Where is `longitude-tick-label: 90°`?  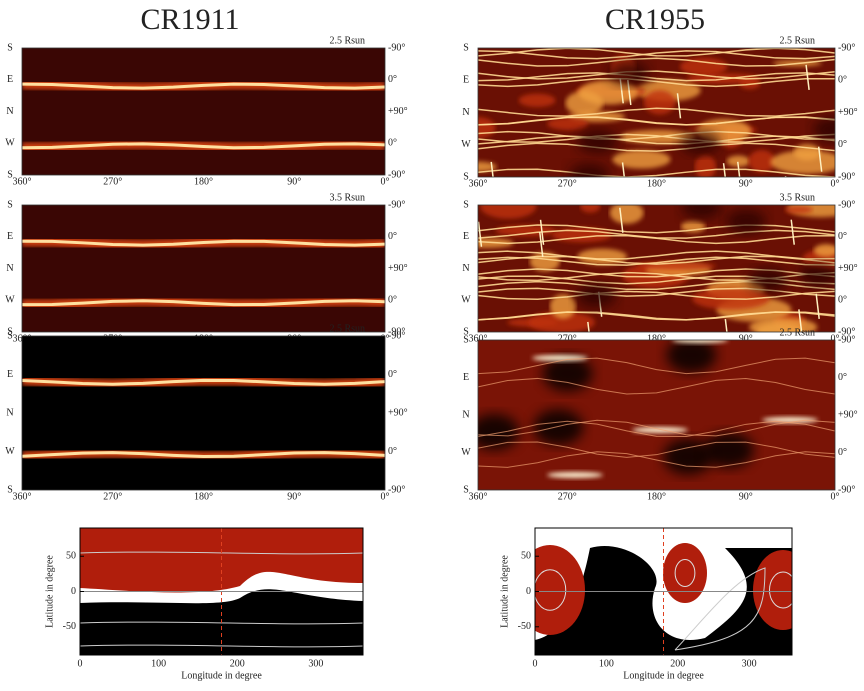
longitude-tick-label: 90° is located at coordinates (746, 338).